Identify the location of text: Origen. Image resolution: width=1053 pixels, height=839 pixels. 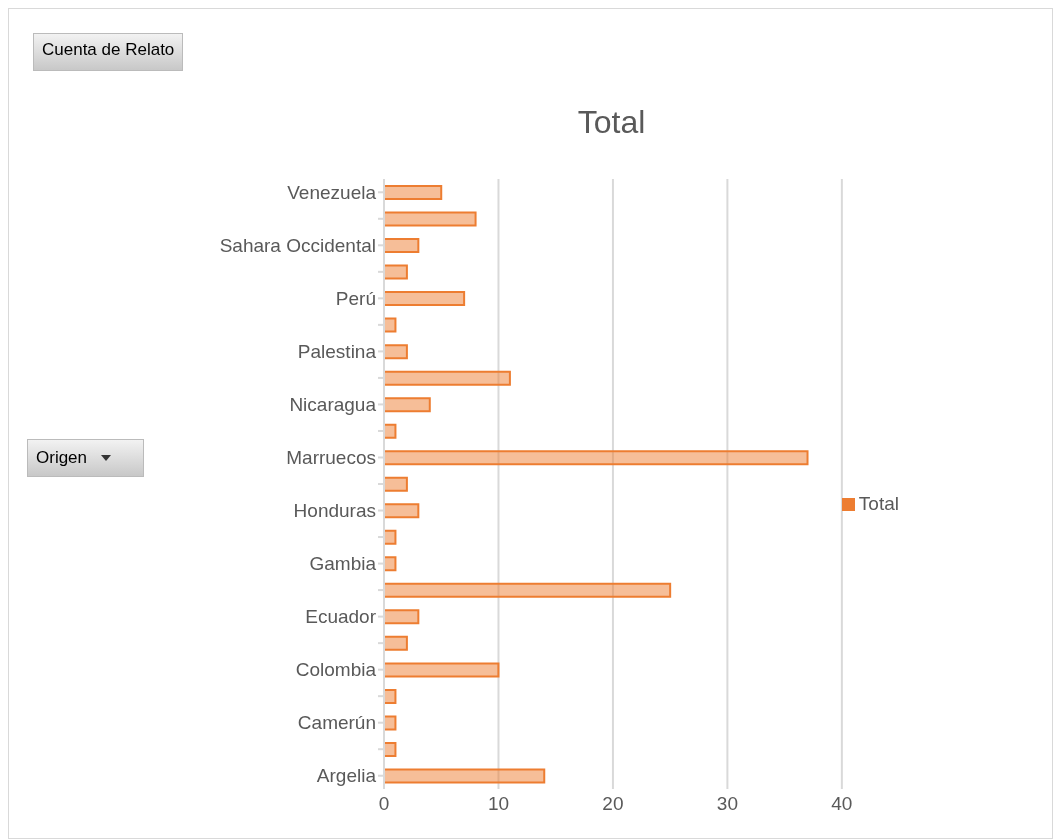
(62, 458).